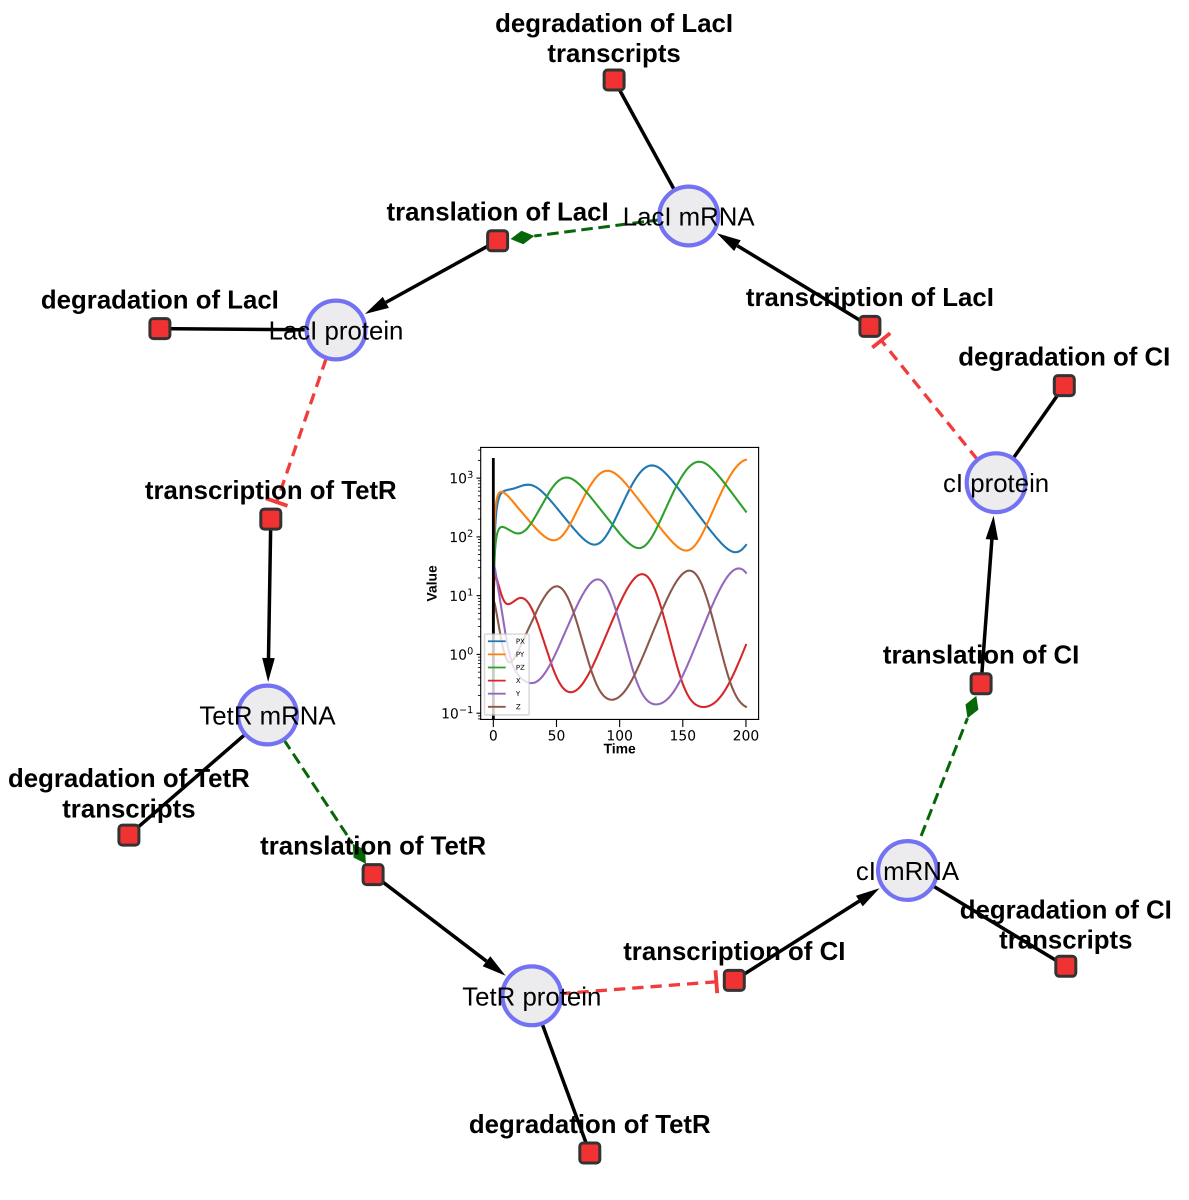  I want to click on svg-text: transcription of LacI, so click(870, 298).